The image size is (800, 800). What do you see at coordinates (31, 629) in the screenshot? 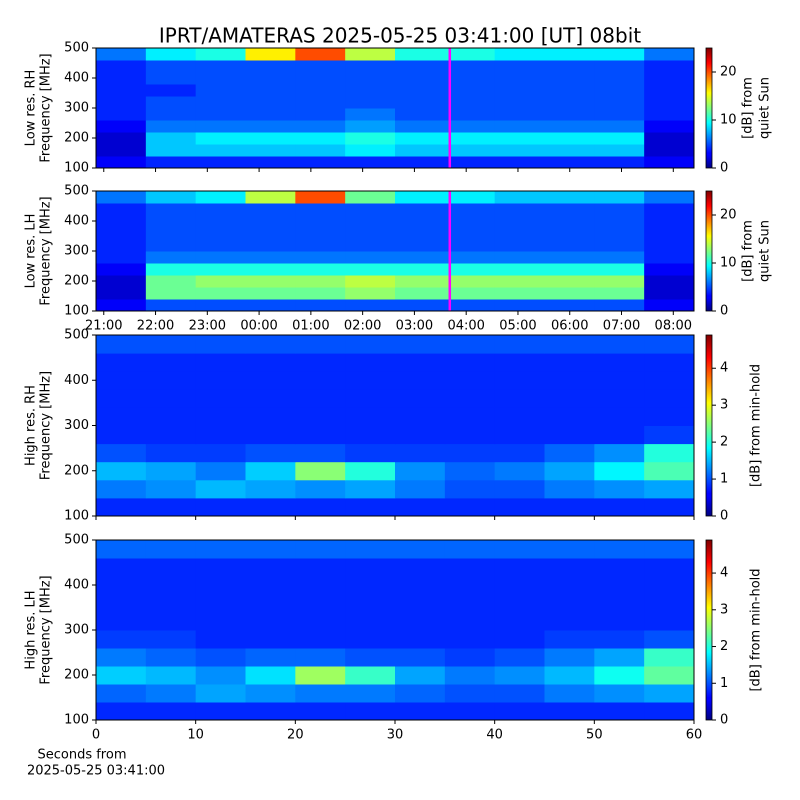
I see `y-axis-label: High res. LH` at bounding box center [31, 629].